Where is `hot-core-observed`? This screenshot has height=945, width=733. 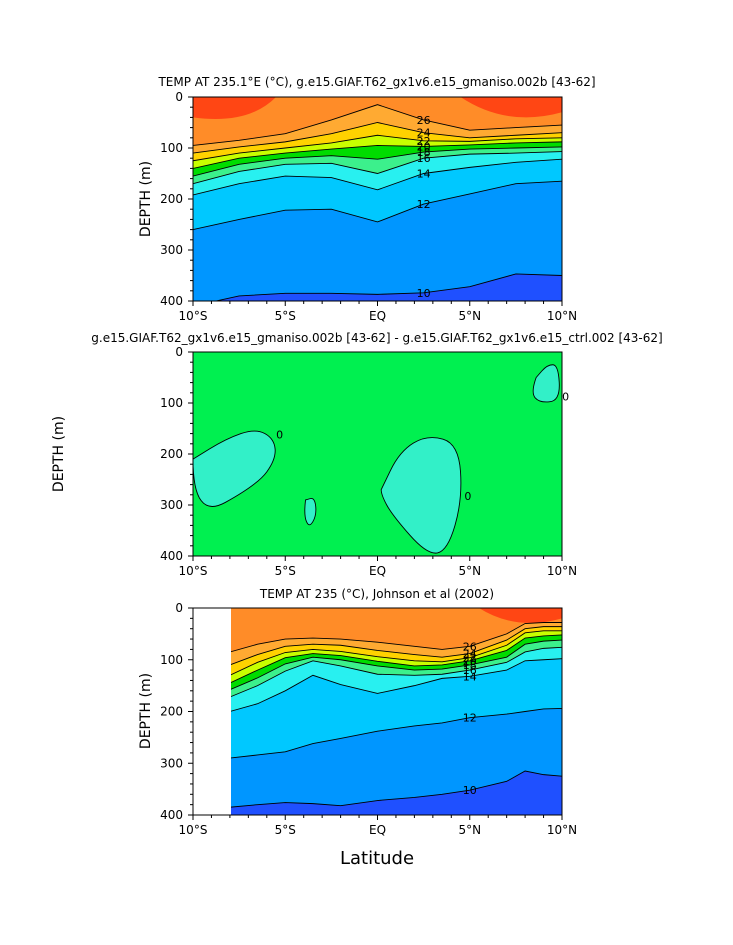 hot-core-observed is located at coordinates (520, 615).